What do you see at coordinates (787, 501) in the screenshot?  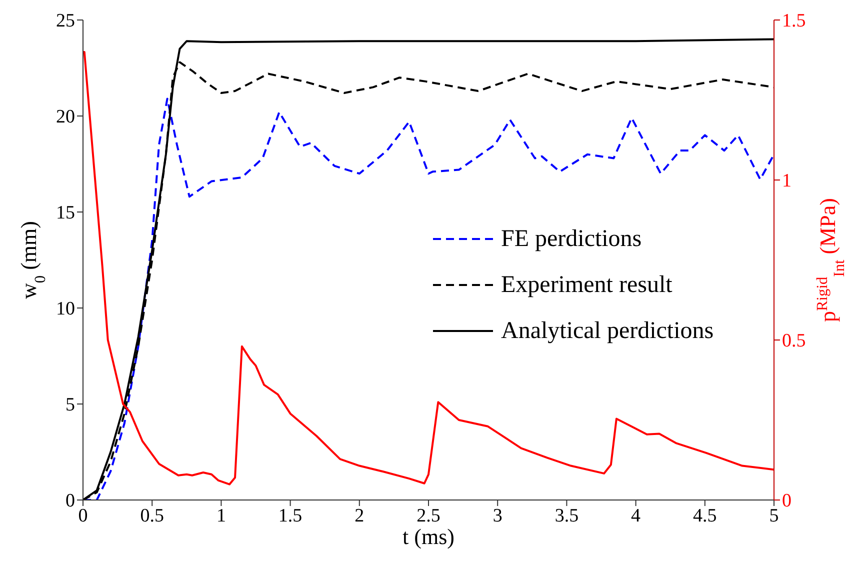 I see `y2-tick-label: 0` at bounding box center [787, 501].